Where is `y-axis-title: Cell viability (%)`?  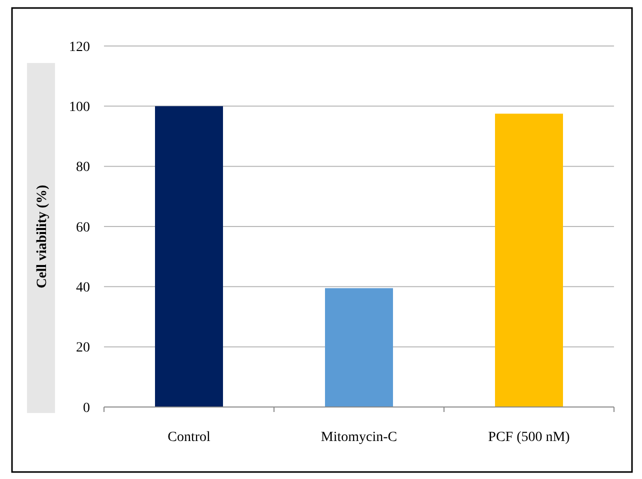
y-axis-title: Cell viability (%) is located at coordinates (42, 236).